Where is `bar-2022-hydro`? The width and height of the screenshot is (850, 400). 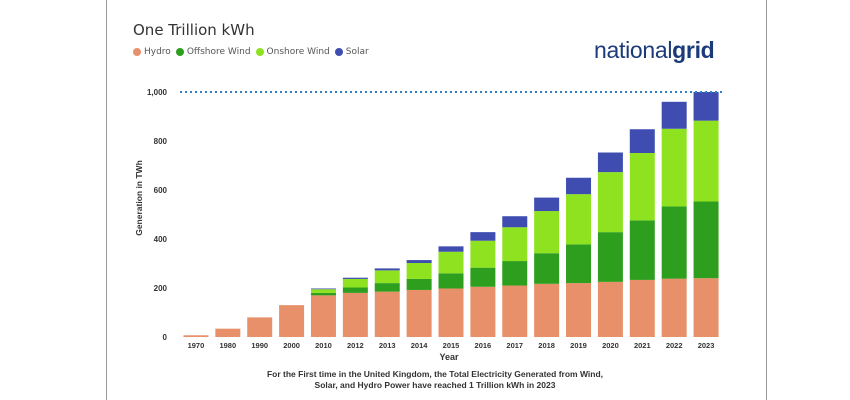 bar-2022-hydro is located at coordinates (674, 307).